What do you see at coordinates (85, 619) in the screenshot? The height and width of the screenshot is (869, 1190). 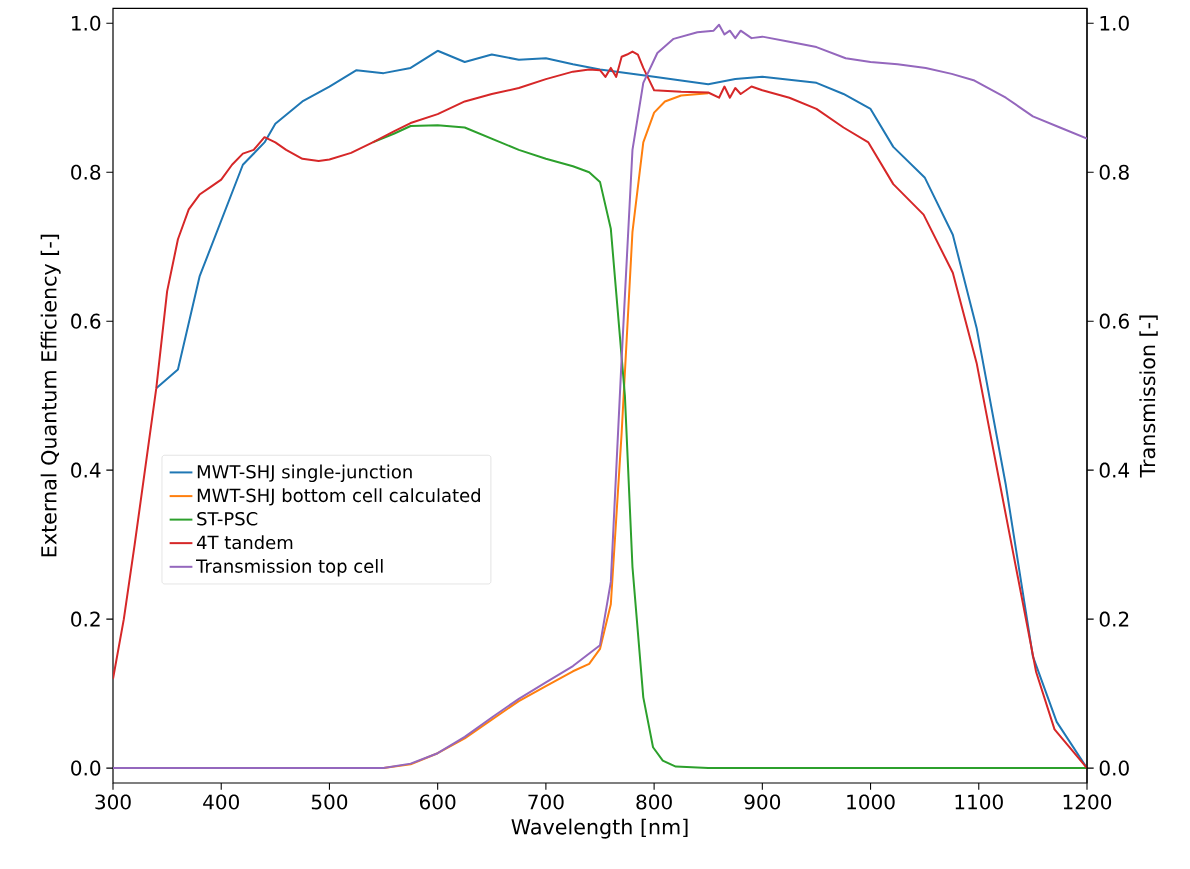 I see `y-tick-label: 0.2` at bounding box center [85, 619].